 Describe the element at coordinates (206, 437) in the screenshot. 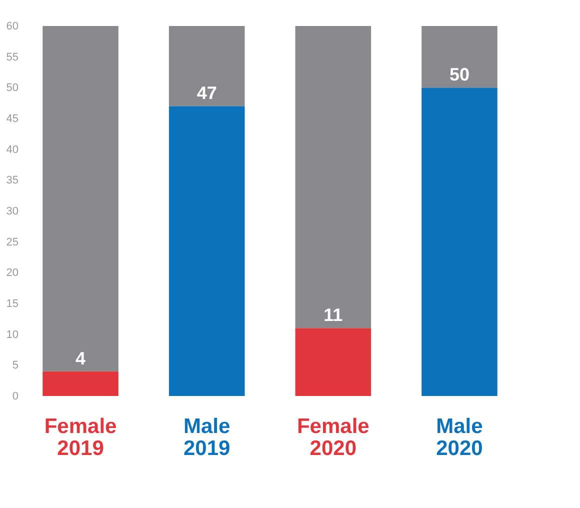

I see `x-tick-label: Male 2019` at that location.